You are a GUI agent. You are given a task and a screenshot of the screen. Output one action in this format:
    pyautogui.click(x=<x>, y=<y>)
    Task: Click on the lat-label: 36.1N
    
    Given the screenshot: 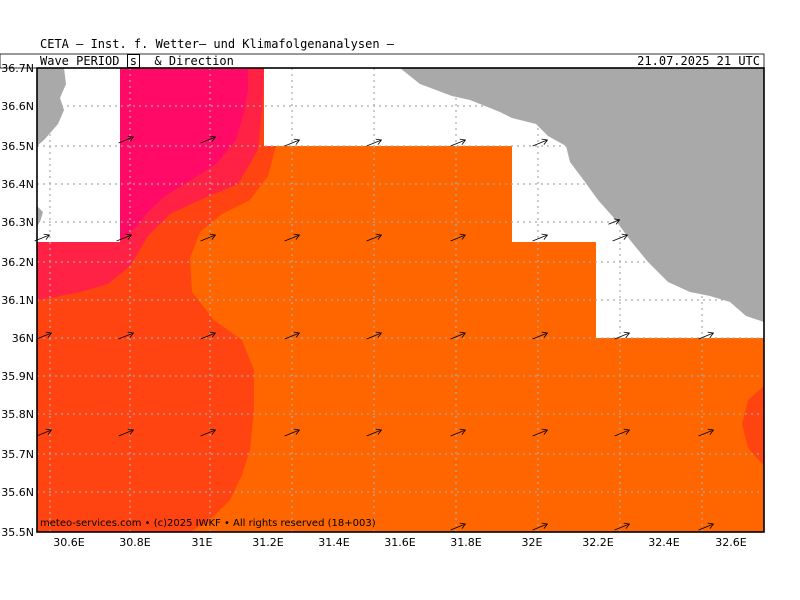 What is the action you would take?
    pyautogui.click(x=17, y=300)
    